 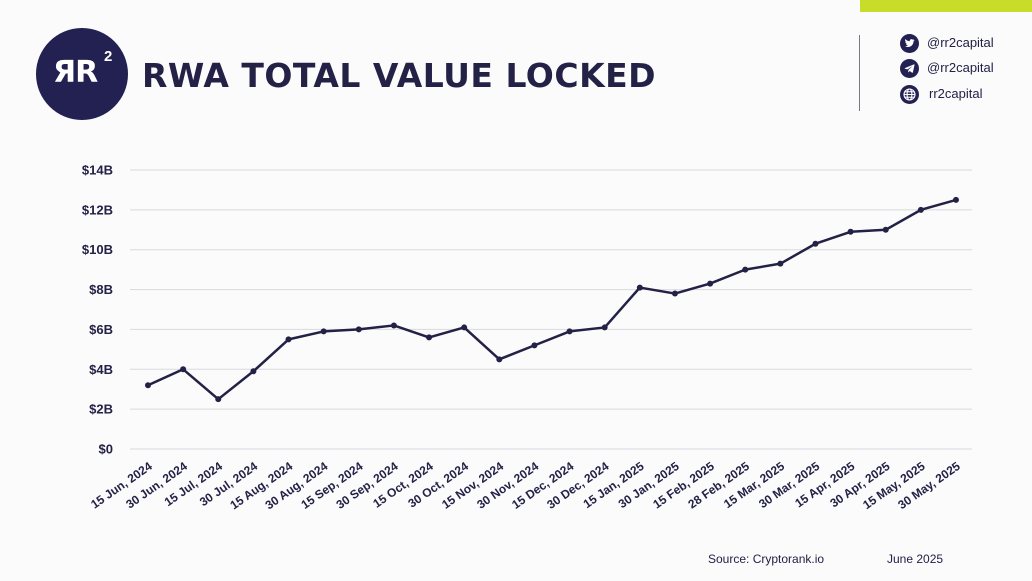 What do you see at coordinates (108, 56) in the screenshot?
I see `logo-superscript: 2` at bounding box center [108, 56].